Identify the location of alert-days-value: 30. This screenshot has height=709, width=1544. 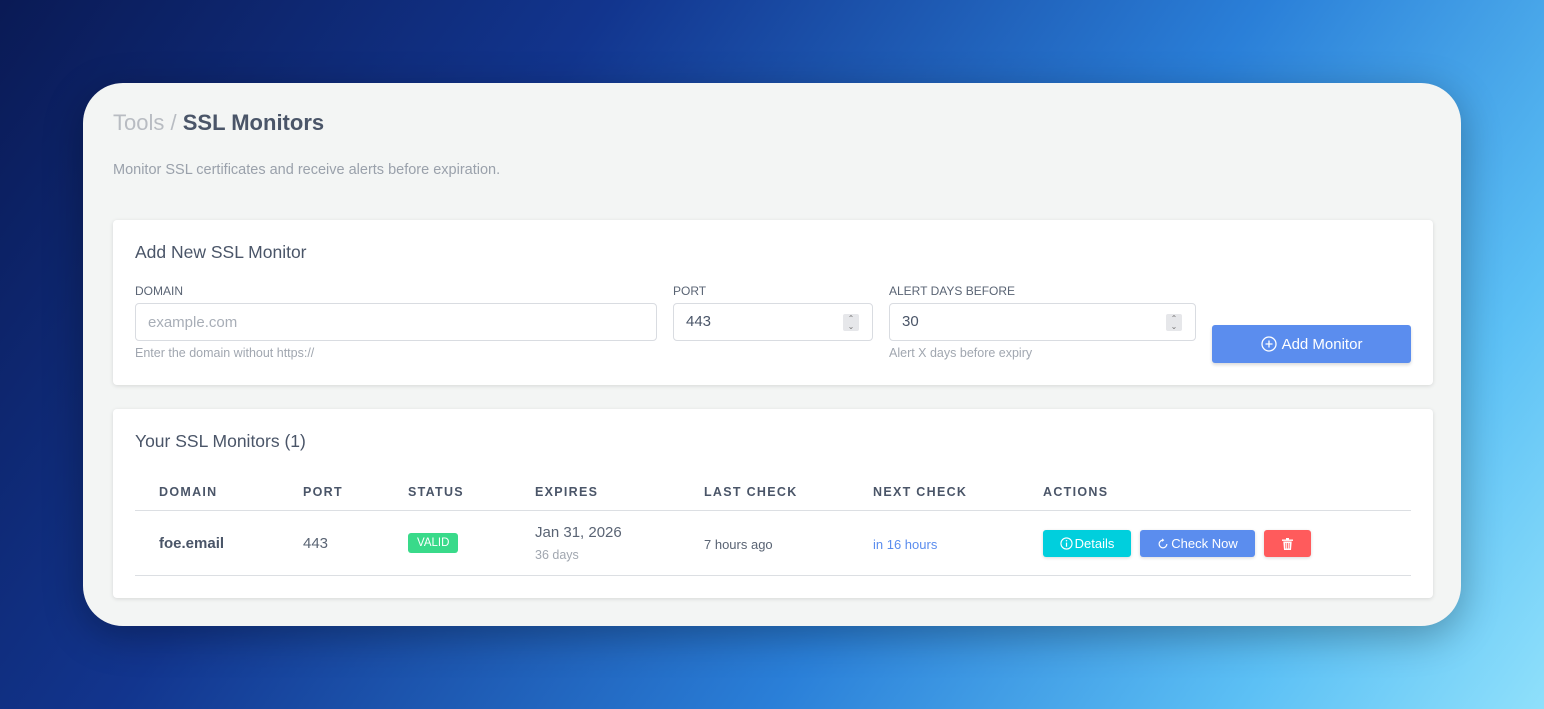
(910, 321).